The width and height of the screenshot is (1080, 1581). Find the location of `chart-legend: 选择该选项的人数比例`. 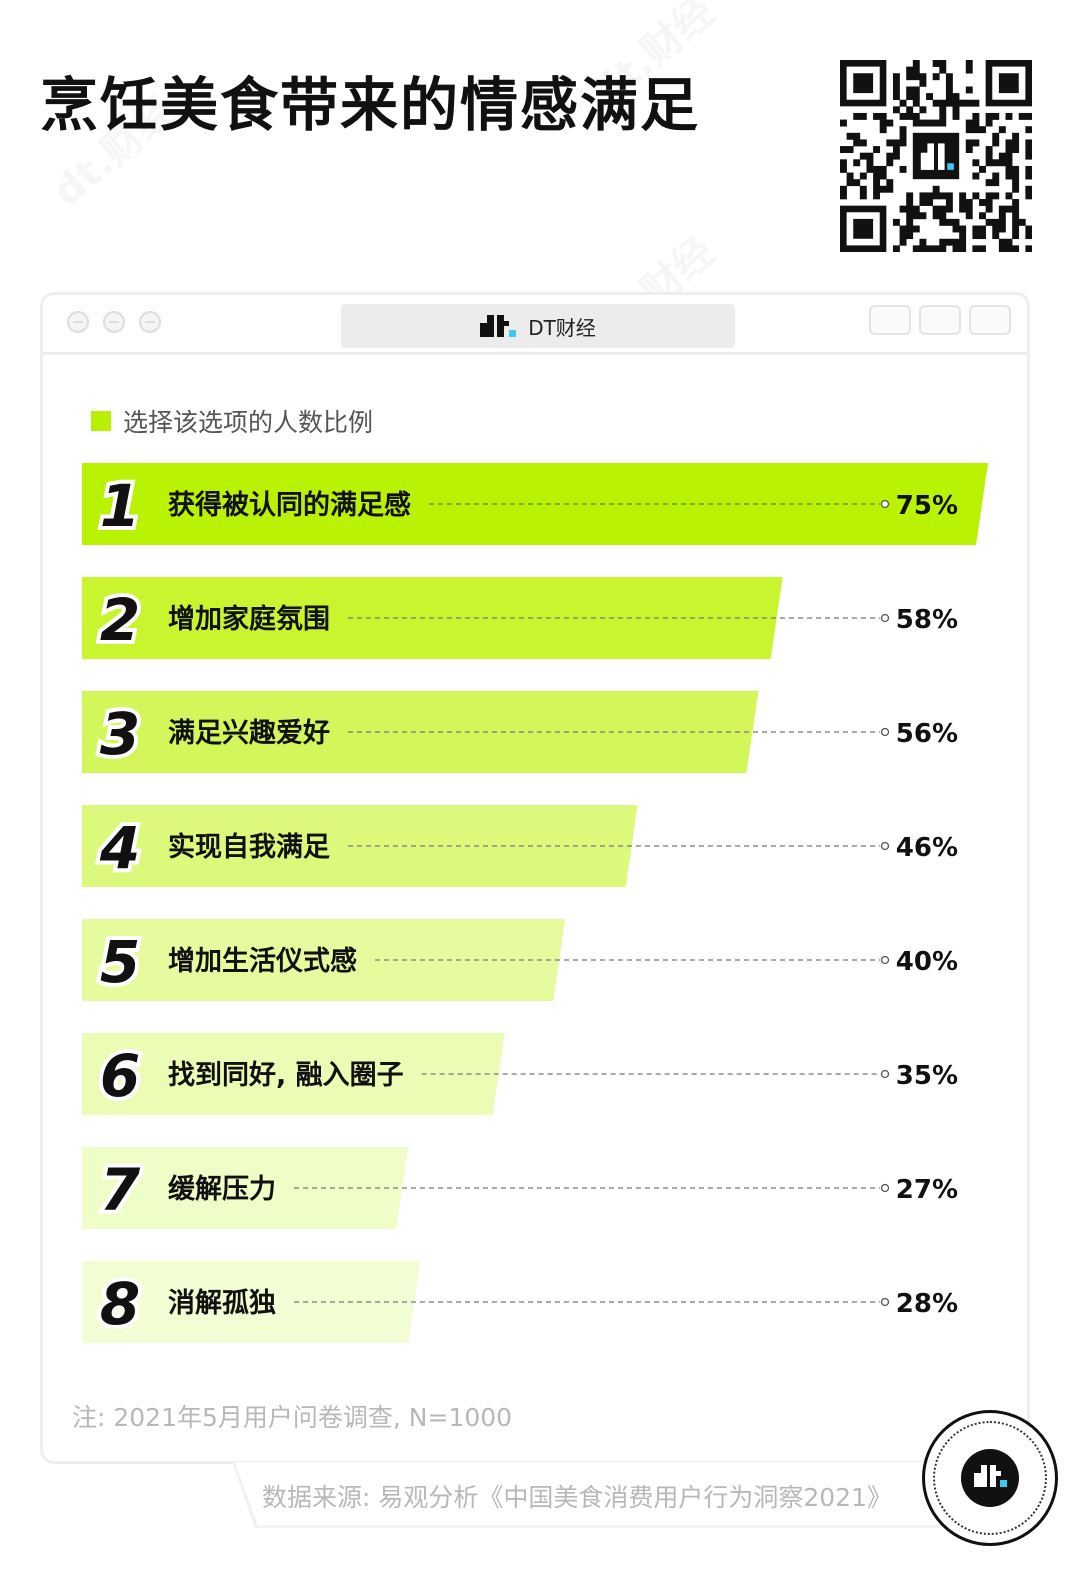

chart-legend: 选择该选项的人数比例 is located at coordinates (232, 421).